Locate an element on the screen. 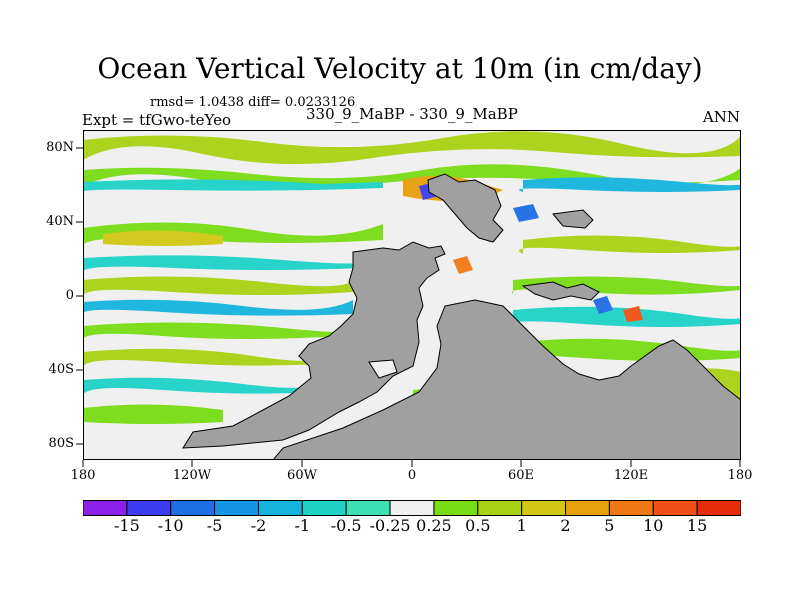 The image size is (800, 600). lon-label-60w: 60W is located at coordinates (302, 475).